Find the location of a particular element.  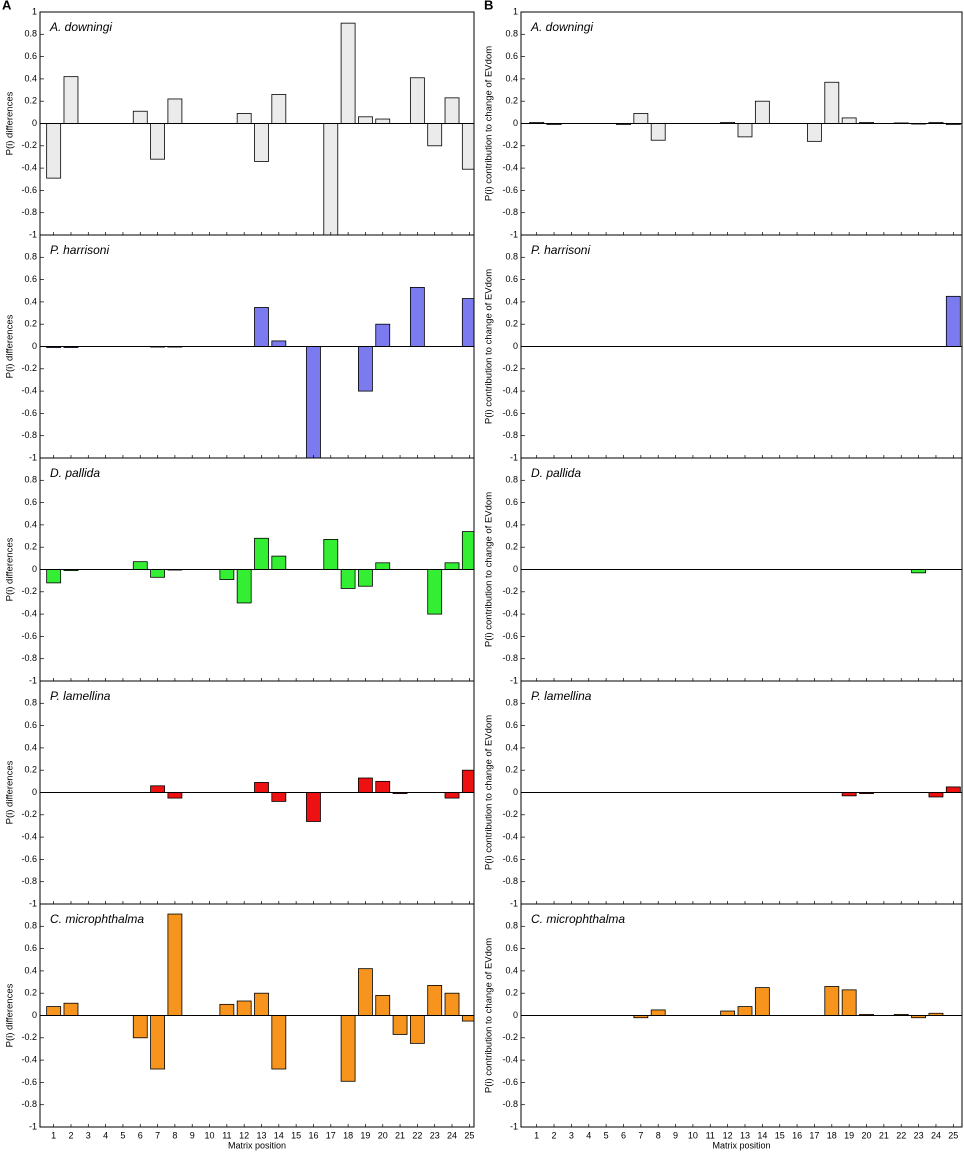

species-title: D. pallida is located at coordinates (75, 473).